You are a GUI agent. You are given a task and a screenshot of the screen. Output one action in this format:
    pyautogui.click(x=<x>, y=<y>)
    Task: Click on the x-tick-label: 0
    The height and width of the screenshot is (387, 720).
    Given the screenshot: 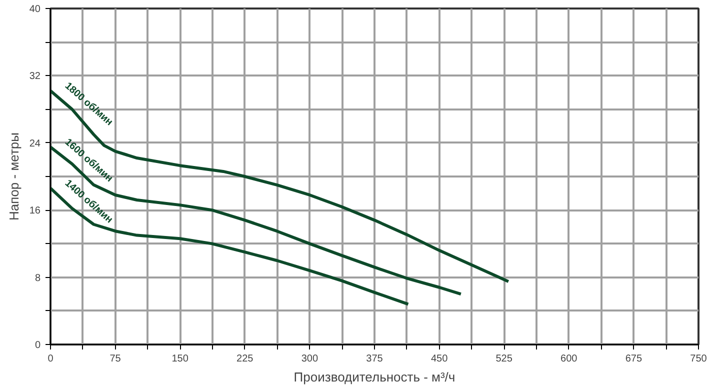 What is the action you would take?
    pyautogui.click(x=51, y=359)
    